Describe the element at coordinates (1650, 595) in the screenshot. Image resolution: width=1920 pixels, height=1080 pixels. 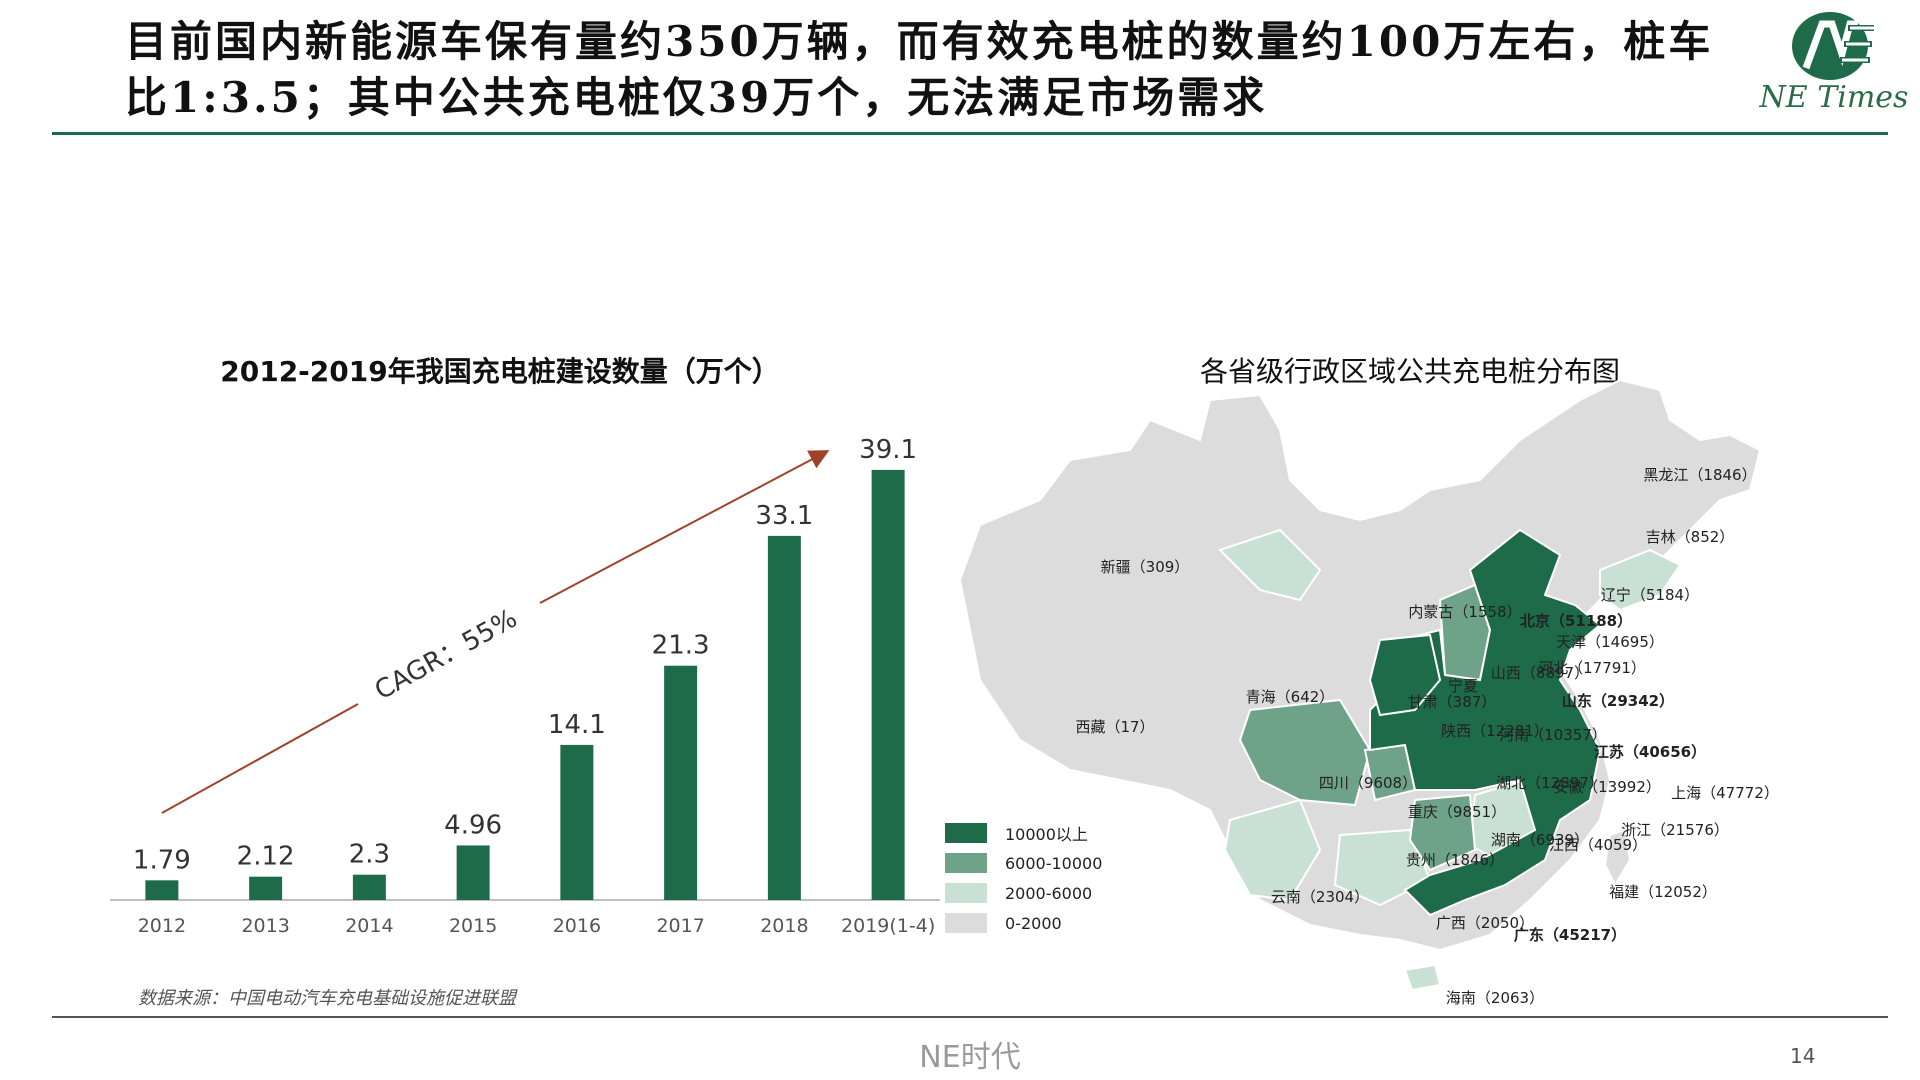
I see `province-label-辽宁: 辽宁（5184）` at that location.